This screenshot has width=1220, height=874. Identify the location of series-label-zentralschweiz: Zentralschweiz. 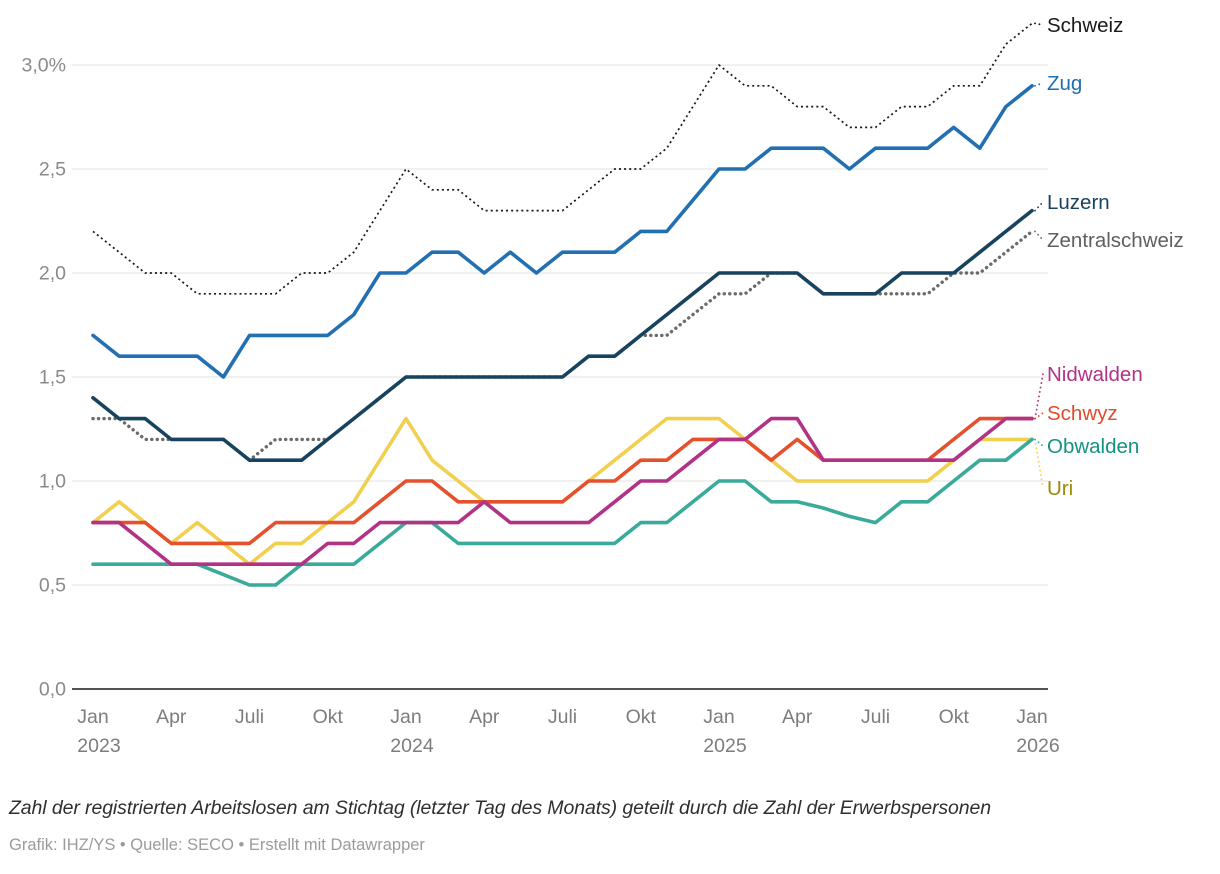
(1115, 240).